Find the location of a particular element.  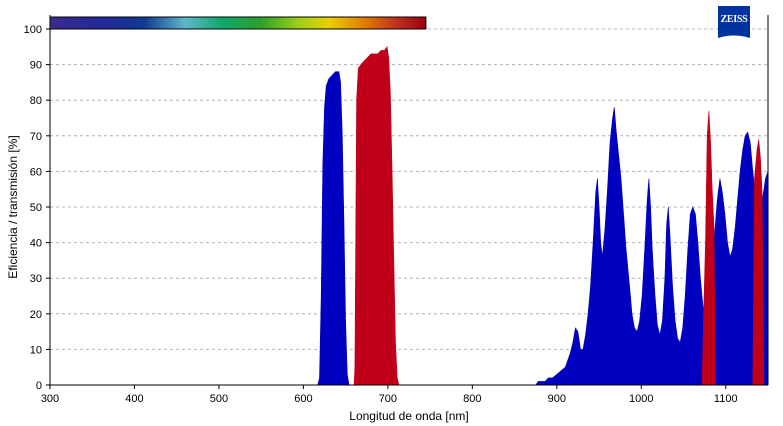

y-tick-label-90: 90 is located at coordinates (36, 66).